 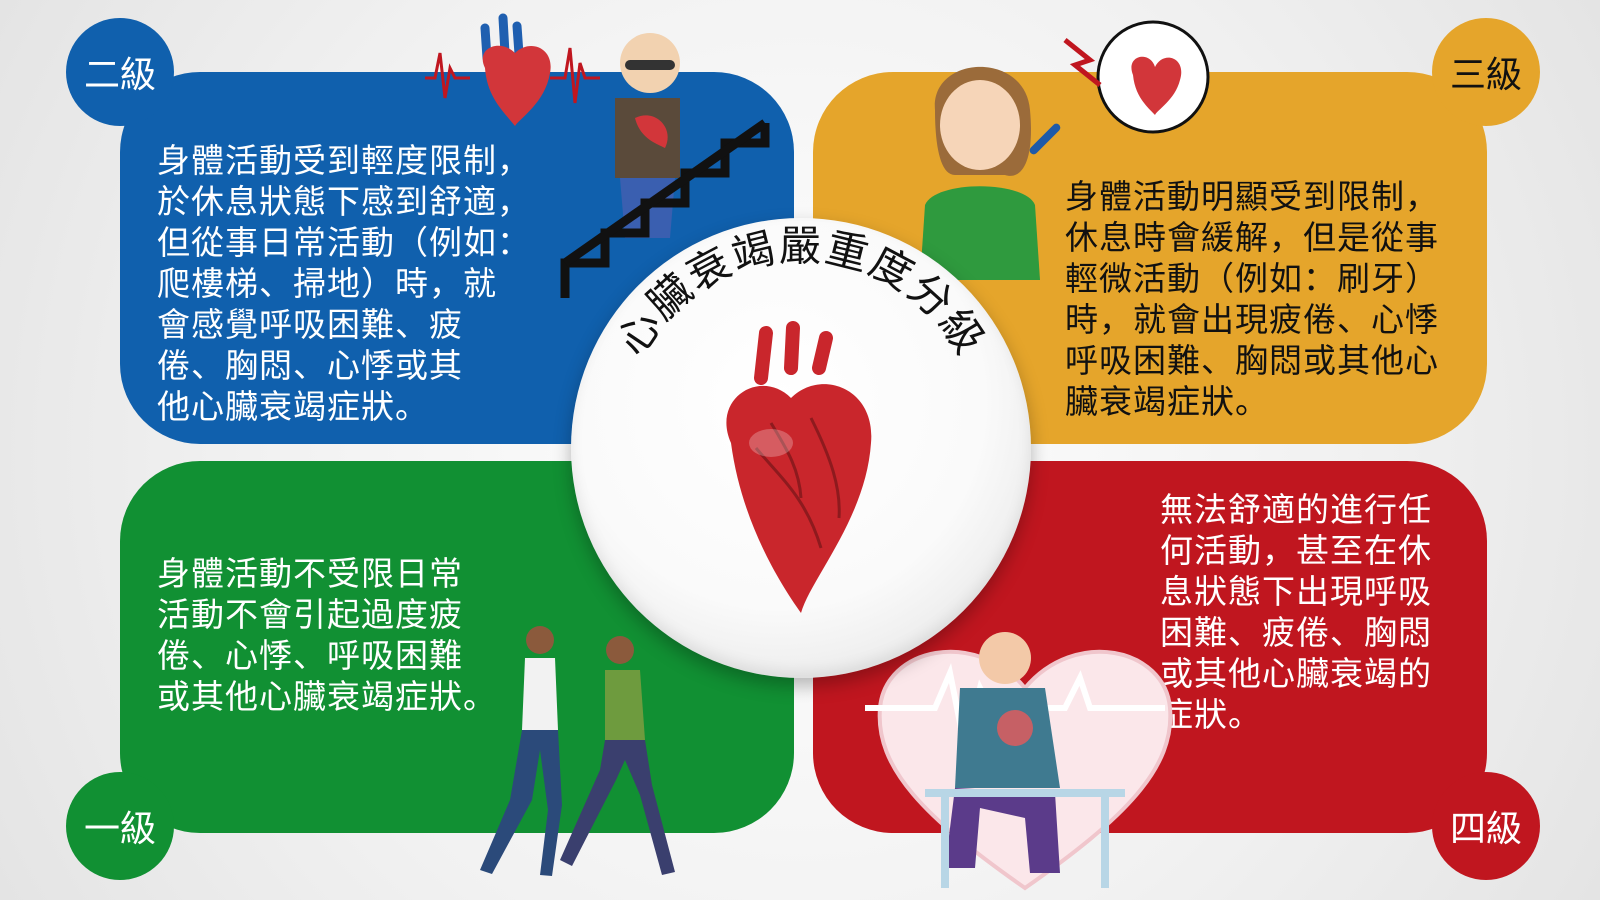 What do you see at coordinates (1019, 761) in the screenshot?
I see `man-chest-pain-icon` at bounding box center [1019, 761].